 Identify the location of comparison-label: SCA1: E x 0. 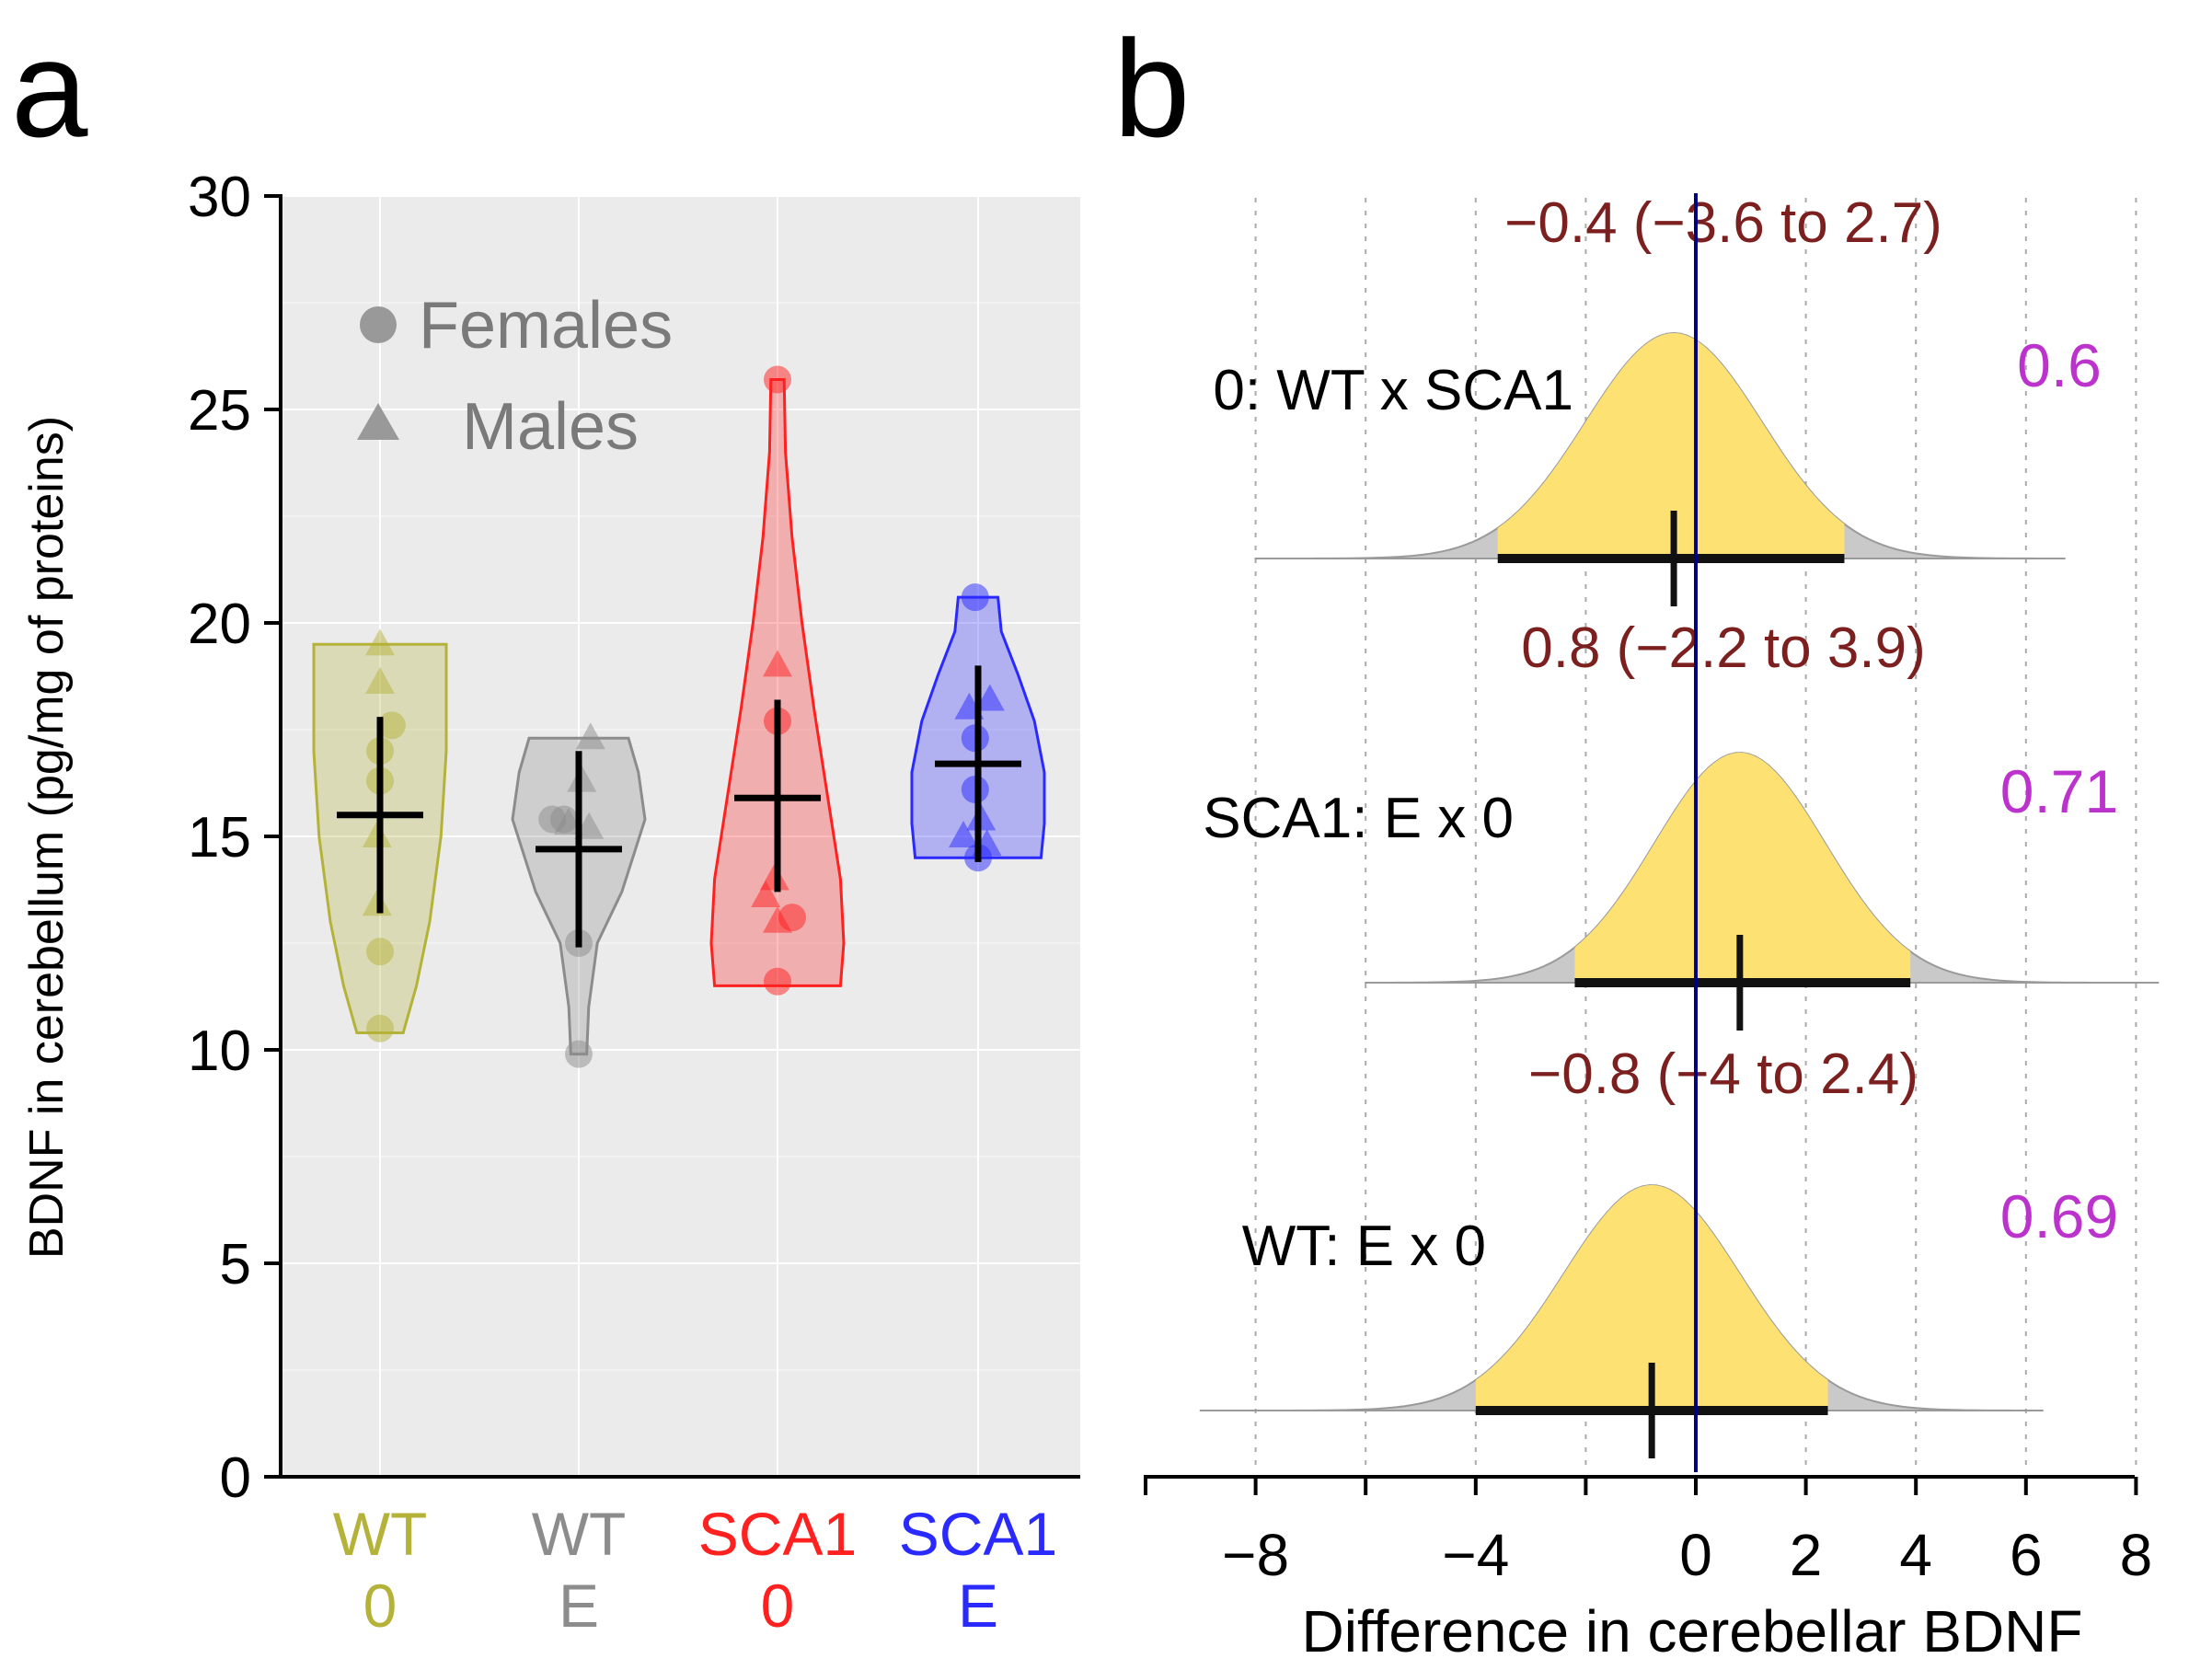
(1358, 818).